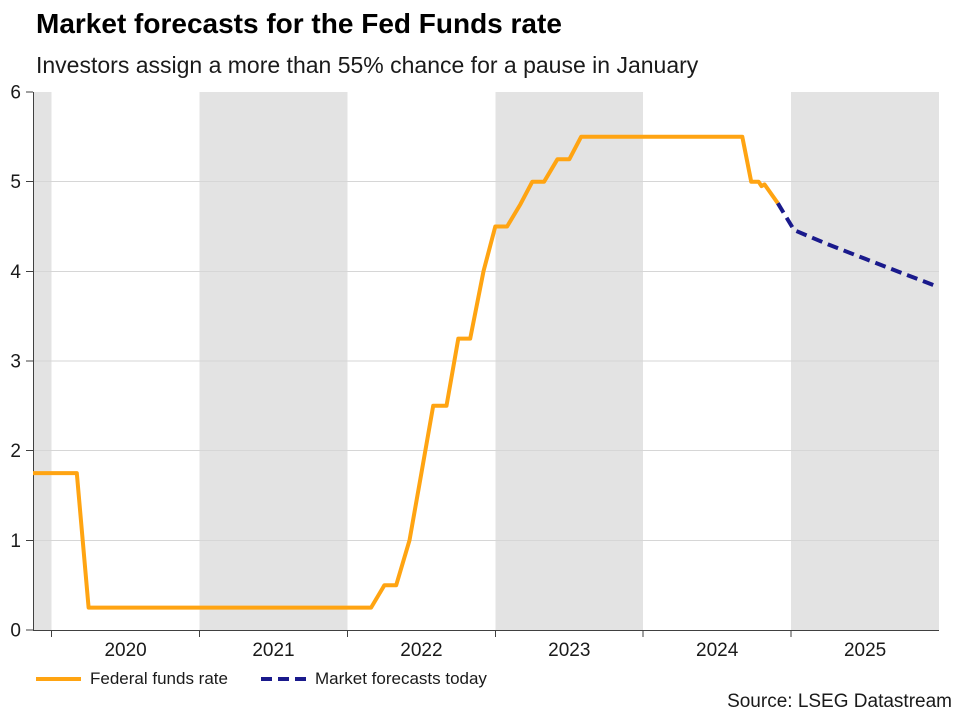 Image resolution: width=960 pixels, height=720 pixels. I want to click on x-tick-label: 2025, so click(865, 650).